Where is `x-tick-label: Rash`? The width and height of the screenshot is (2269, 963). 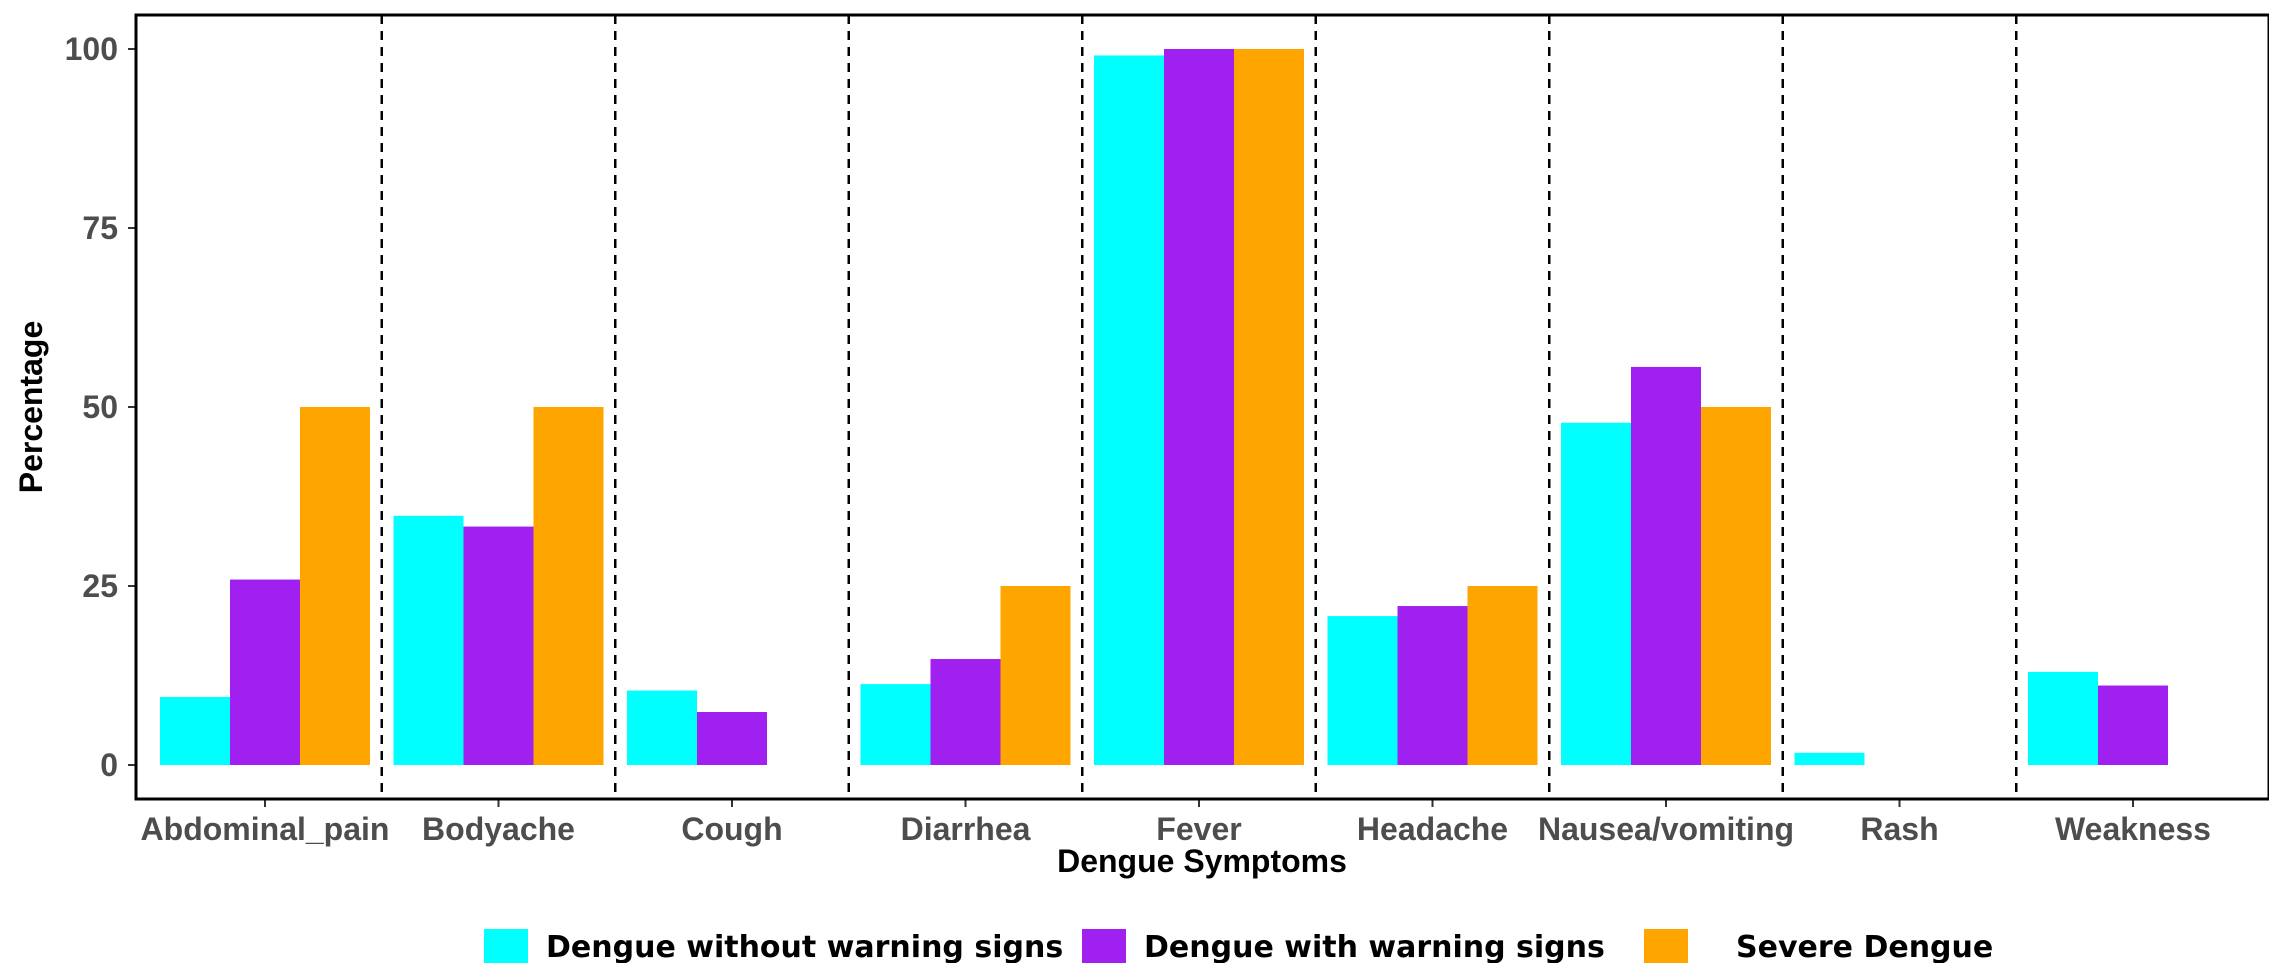 x-tick-label: Rash is located at coordinates (1899, 829).